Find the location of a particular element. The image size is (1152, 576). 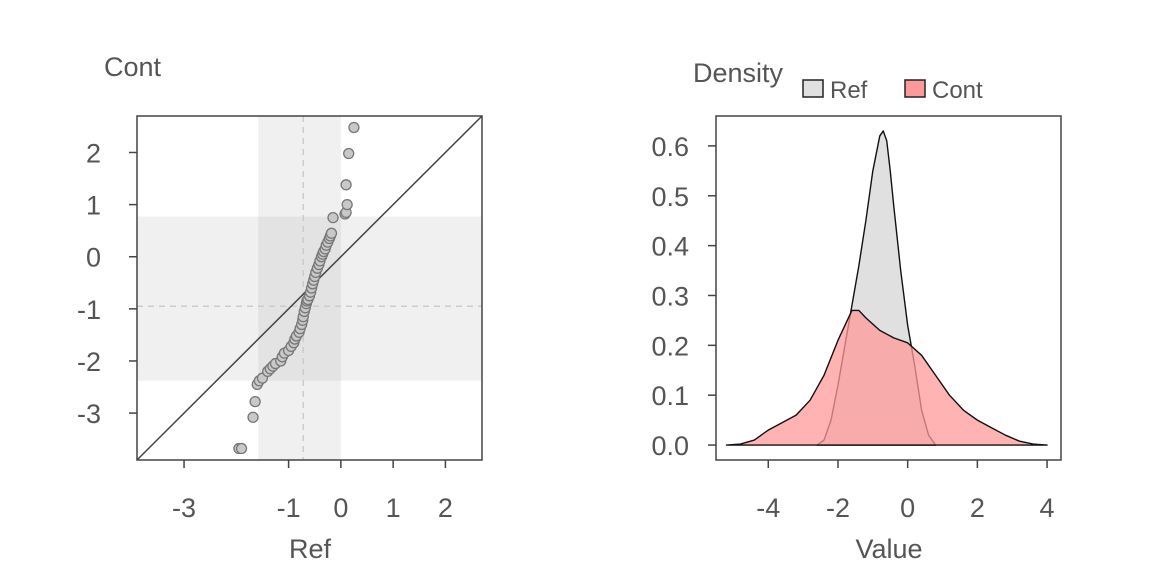

qq-points is located at coordinates (296, 288).